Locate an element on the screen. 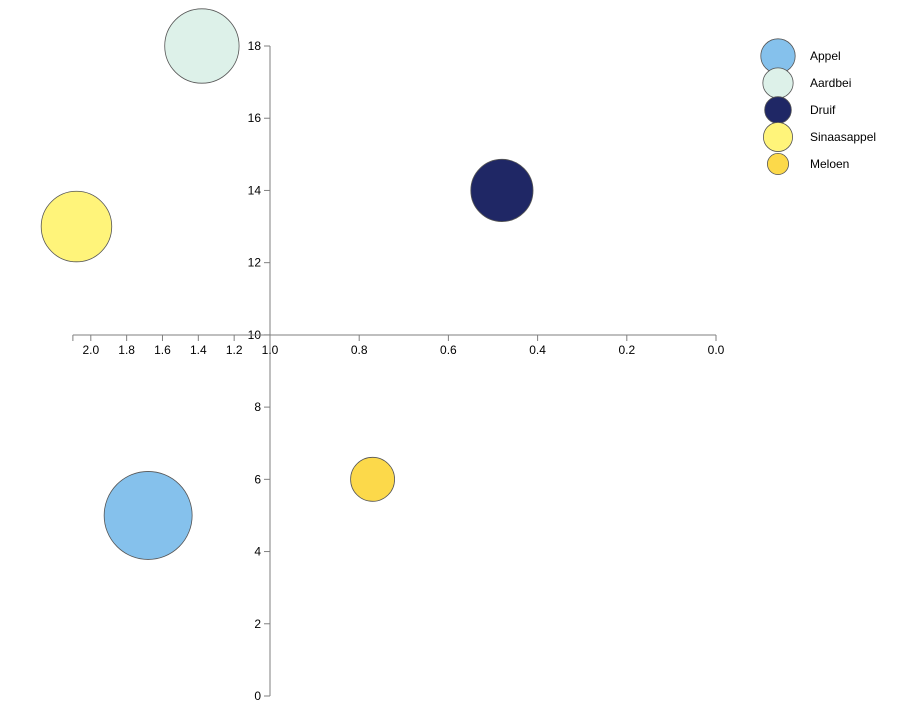 The image size is (909, 716). x-tick-label: 1.6 is located at coordinates (162, 350).